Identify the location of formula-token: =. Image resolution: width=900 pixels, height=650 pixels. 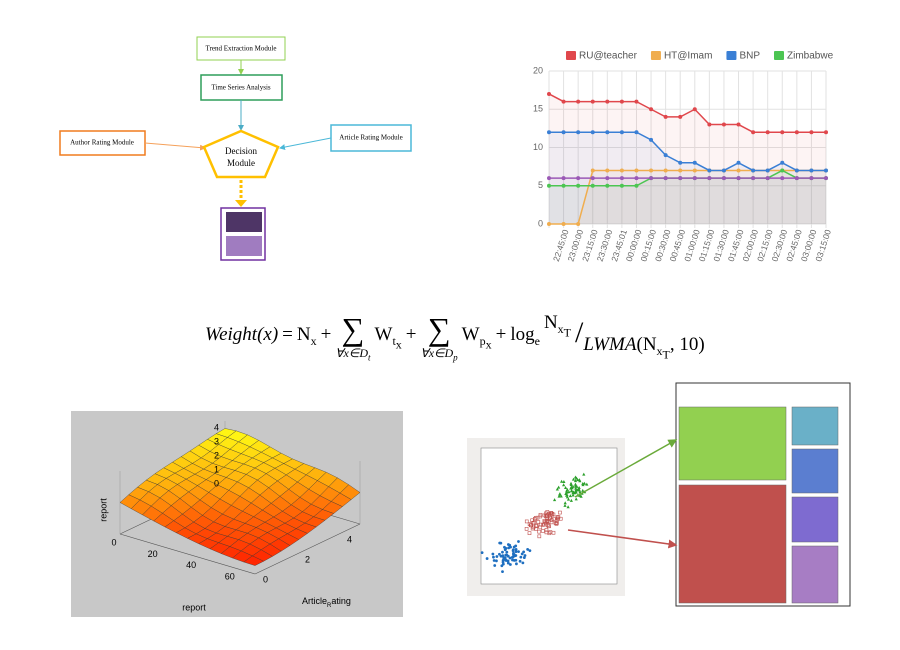
(287, 334).